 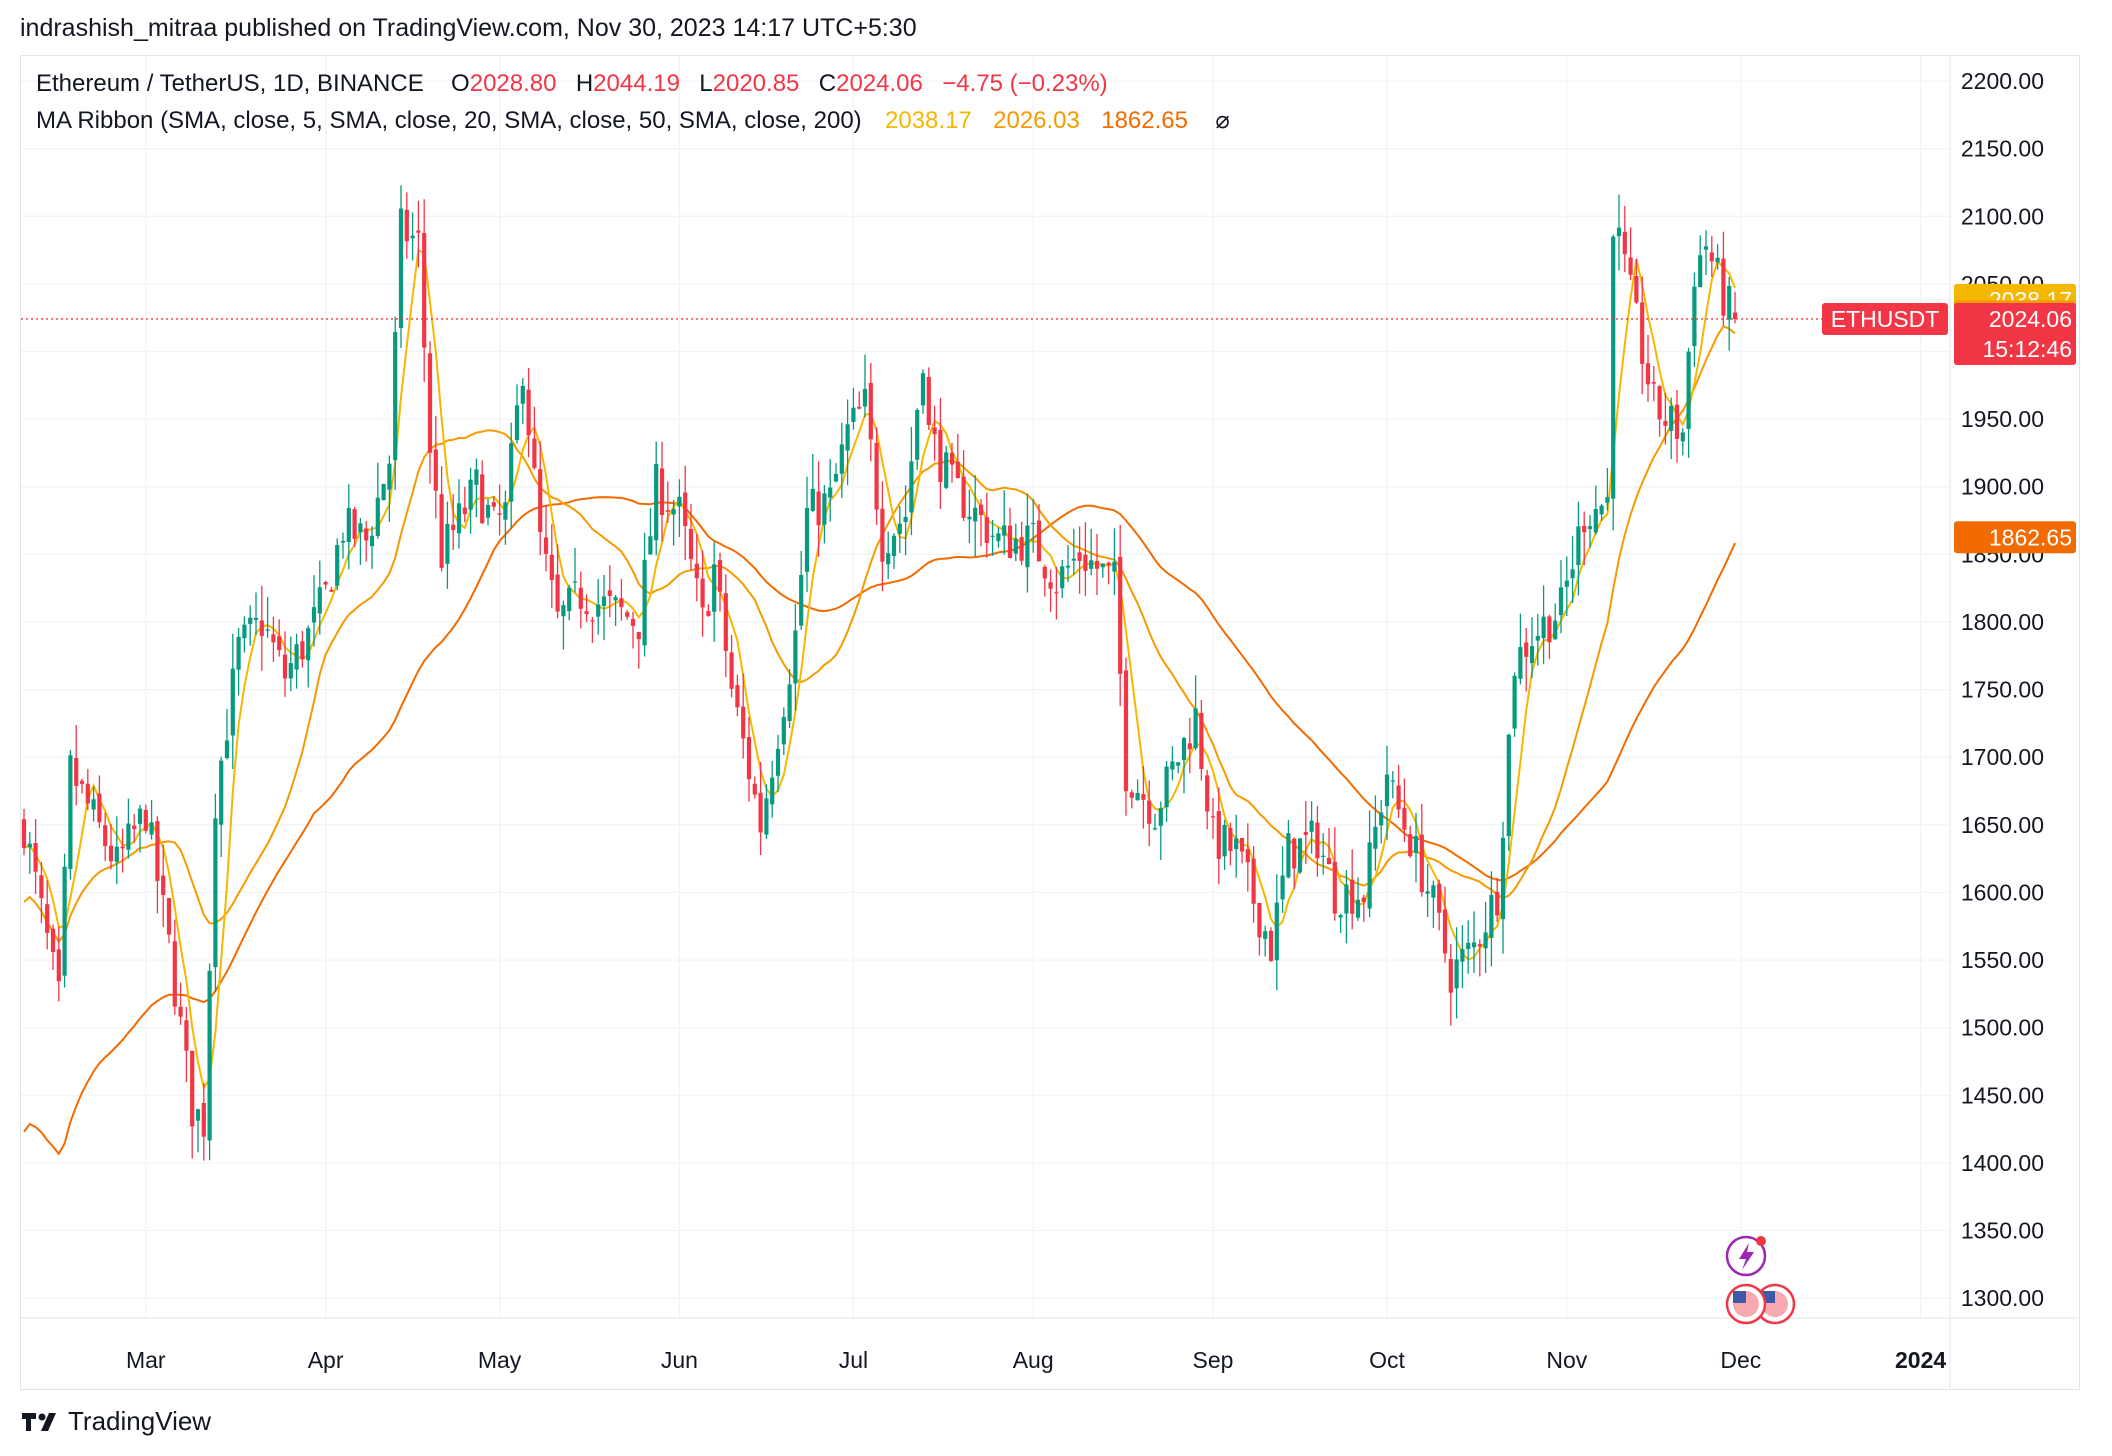 What do you see at coordinates (230, 83) in the screenshot?
I see `symbol-title: Ethereum / TetherUS, 1D, BINANCE` at bounding box center [230, 83].